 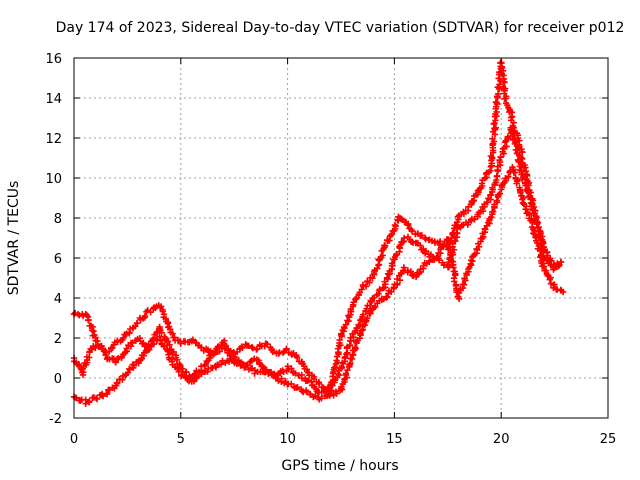 What do you see at coordinates (53, 99) in the screenshot?
I see `y-tick-label: 14` at bounding box center [53, 99].